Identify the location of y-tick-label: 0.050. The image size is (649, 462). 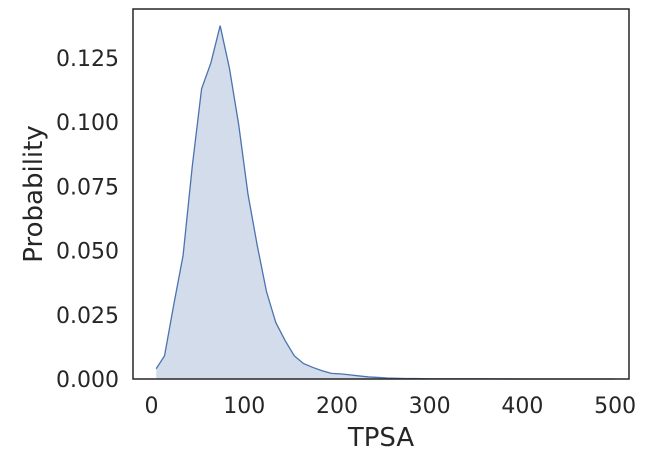
(87, 252).